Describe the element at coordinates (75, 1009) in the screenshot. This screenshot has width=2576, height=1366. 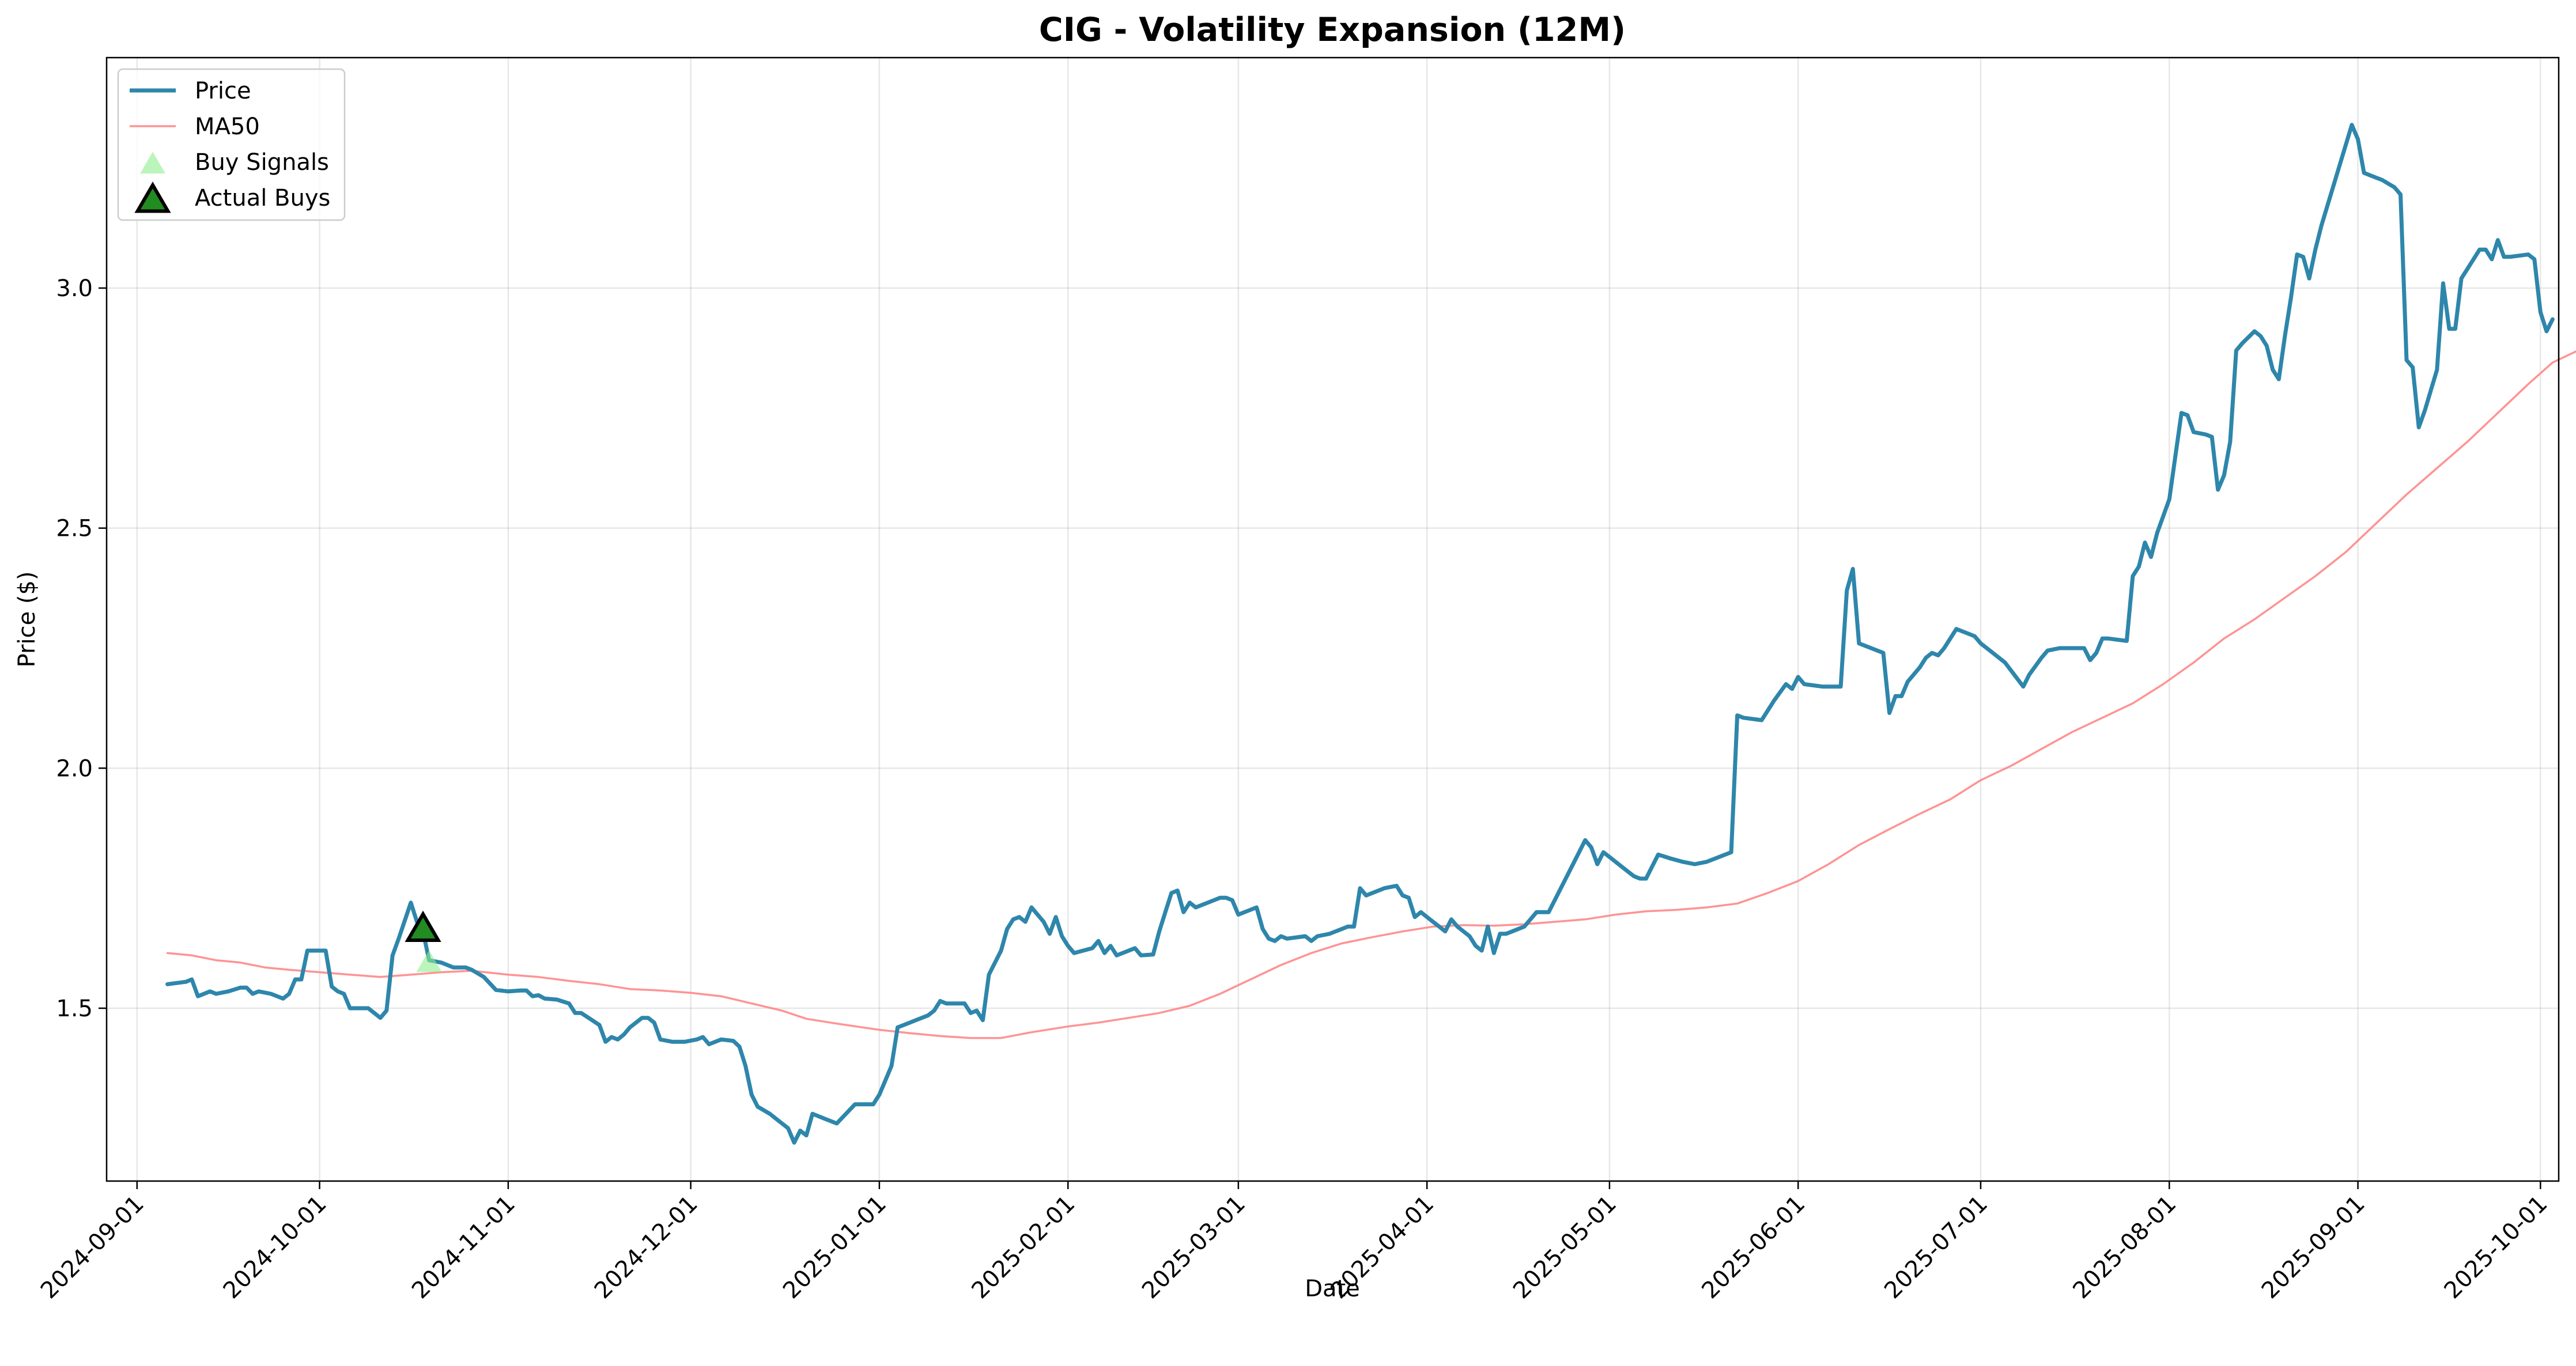
I see `y-tick-label: 1.5` at that location.